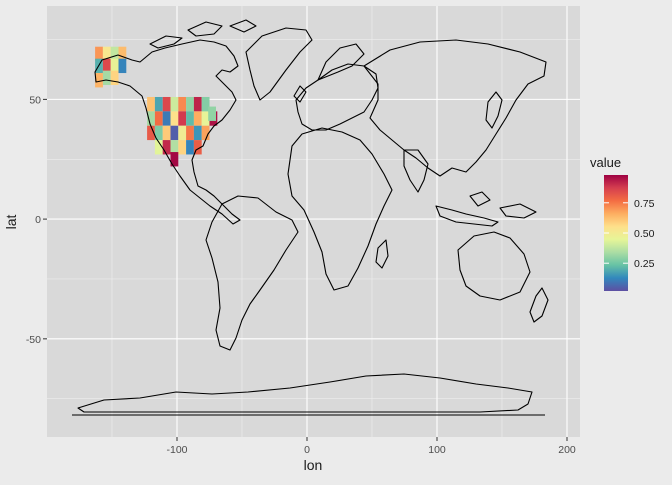 This screenshot has width=672, height=485. I want to click on y-tick-label: 0, so click(38, 220).